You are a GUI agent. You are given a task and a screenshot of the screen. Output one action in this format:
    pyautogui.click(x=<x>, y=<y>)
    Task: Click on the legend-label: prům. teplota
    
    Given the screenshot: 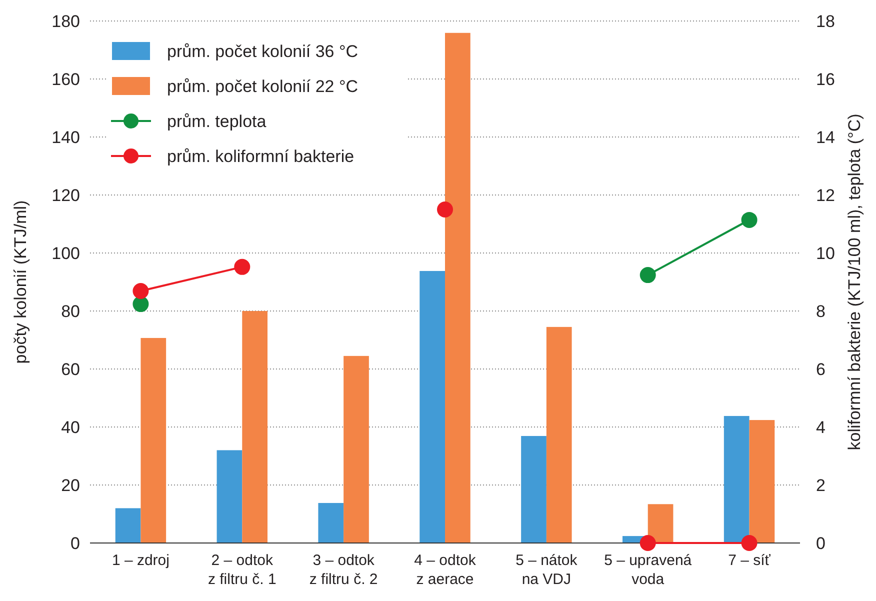 What is the action you would take?
    pyautogui.click(x=217, y=121)
    